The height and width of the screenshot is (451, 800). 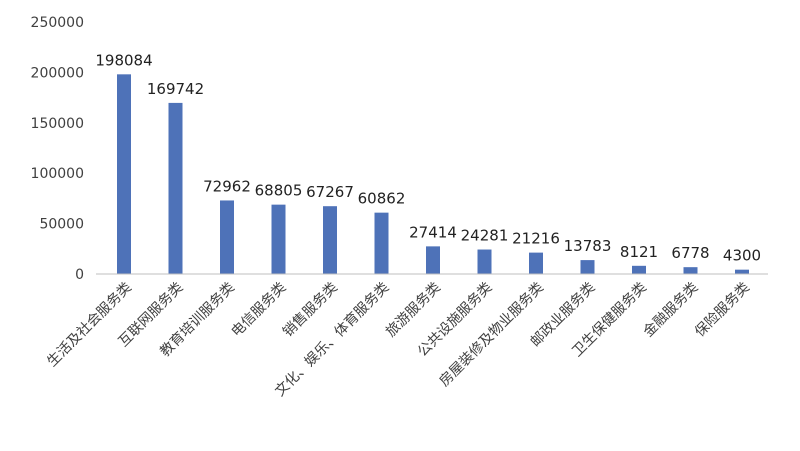 What do you see at coordinates (536, 239) in the screenshot?
I see `data-label: 21216` at bounding box center [536, 239].